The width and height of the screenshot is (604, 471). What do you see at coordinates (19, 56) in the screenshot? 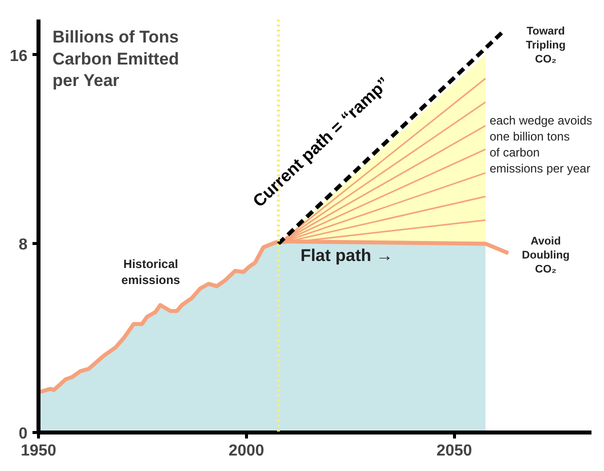
I see `y-tick-label: 16` at bounding box center [19, 56].